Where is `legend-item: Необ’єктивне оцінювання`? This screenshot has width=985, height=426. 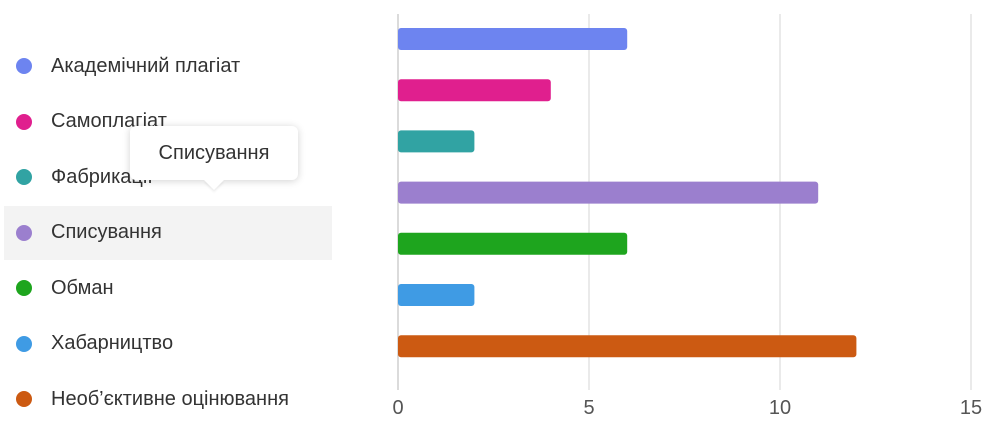 legend-item: Необ’єктивне оцінювання is located at coordinates (168, 399).